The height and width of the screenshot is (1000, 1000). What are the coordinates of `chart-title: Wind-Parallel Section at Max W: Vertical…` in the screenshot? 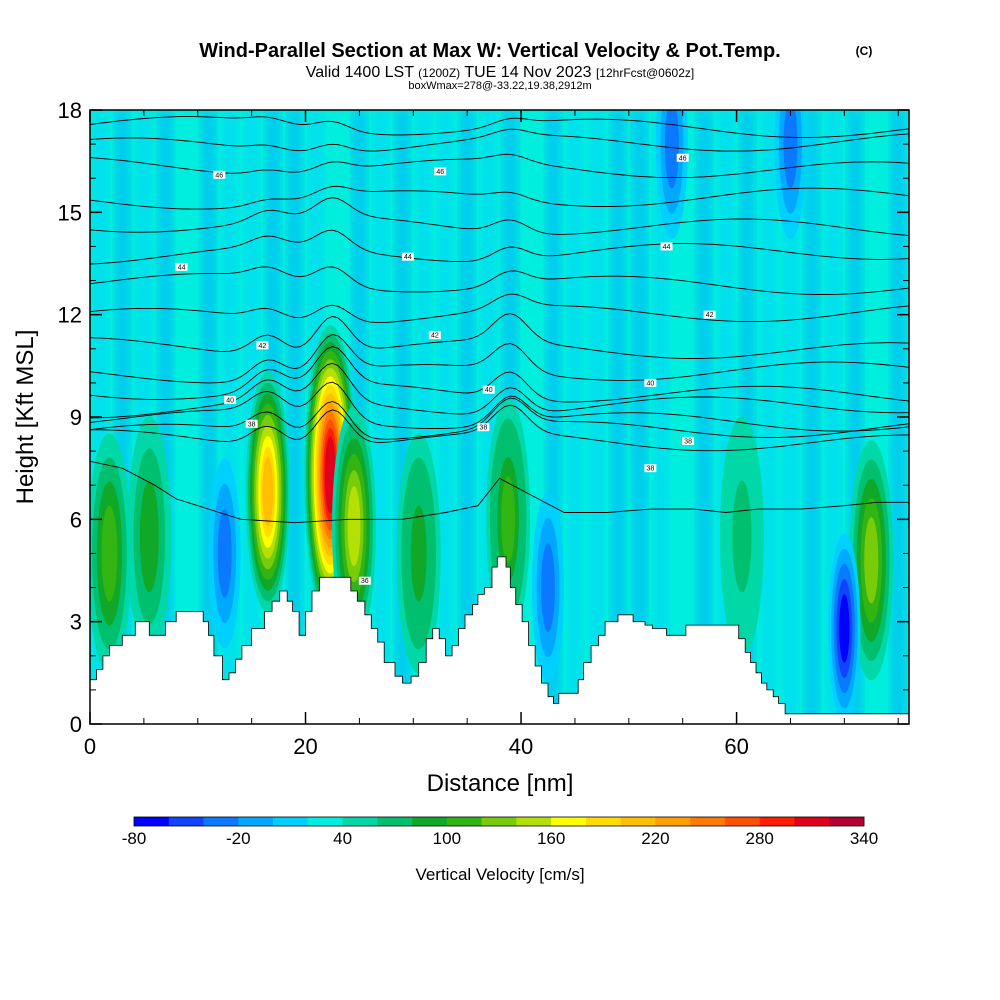 It's located at (489, 51).